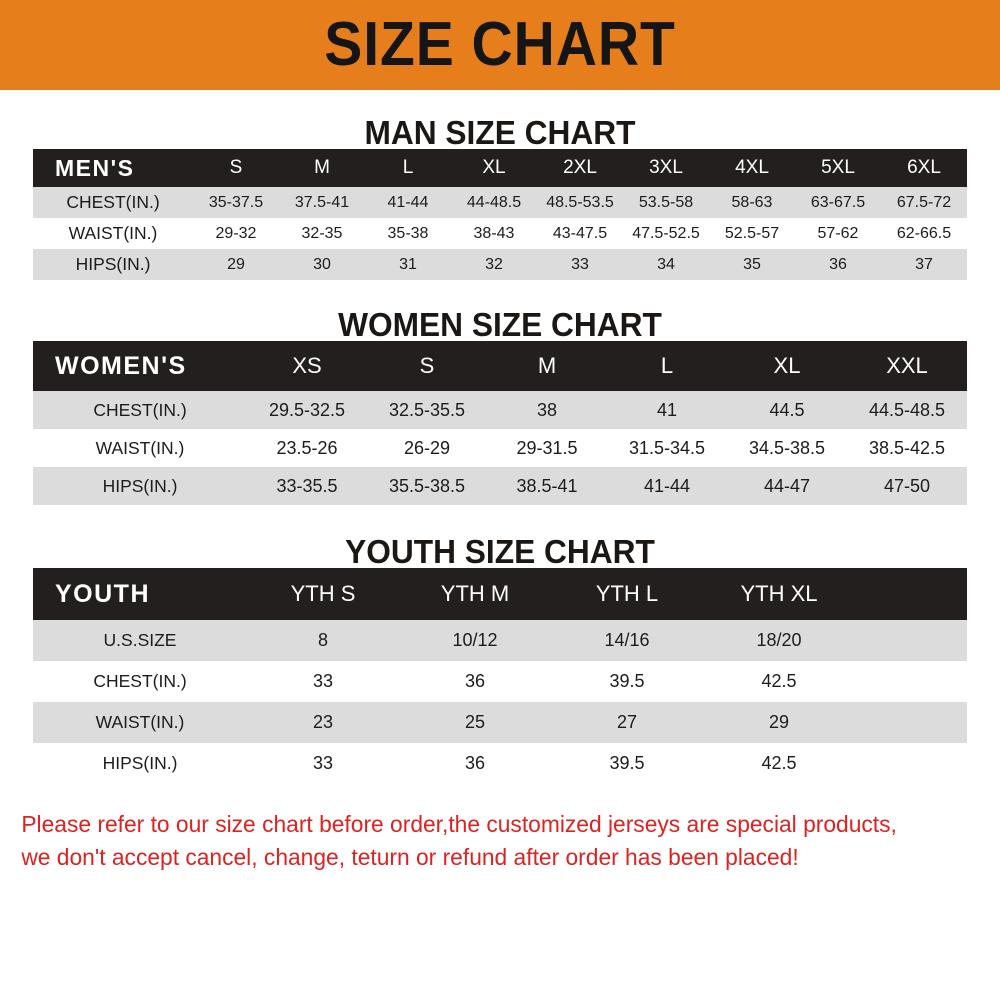 Image resolution: width=1000 pixels, height=1000 pixels. I want to click on youth-cell-2-filler, so click(911, 722).